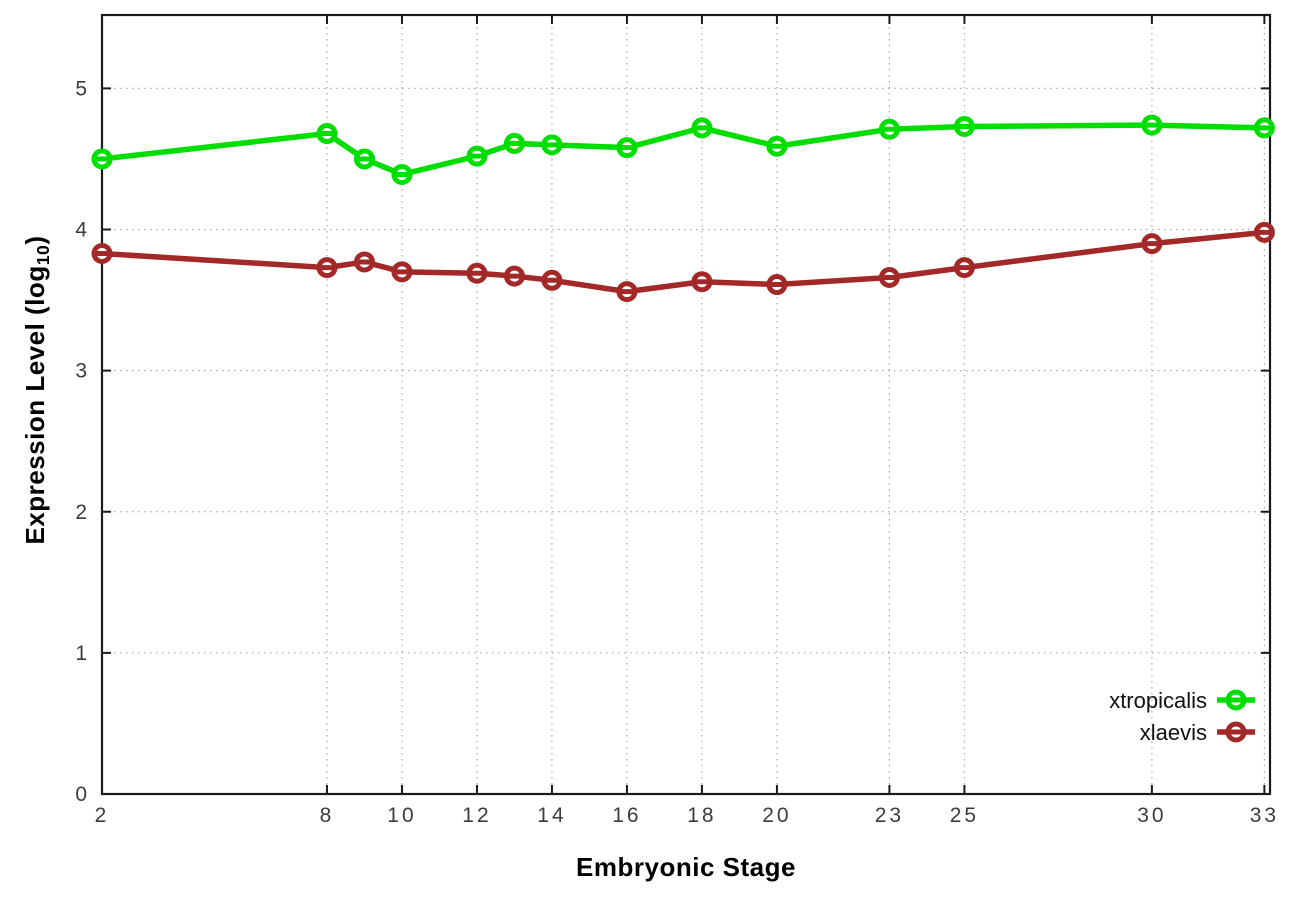 This screenshot has width=1296, height=907. I want to click on legend-entry-xlaevis: xlaevis, so click(1197, 732).